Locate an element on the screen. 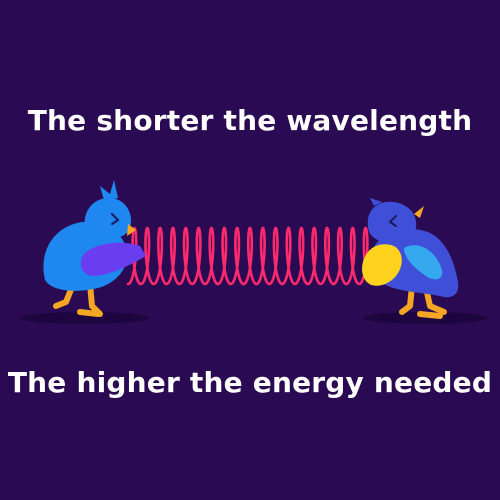  right-bird-shadow is located at coordinates (425, 318).